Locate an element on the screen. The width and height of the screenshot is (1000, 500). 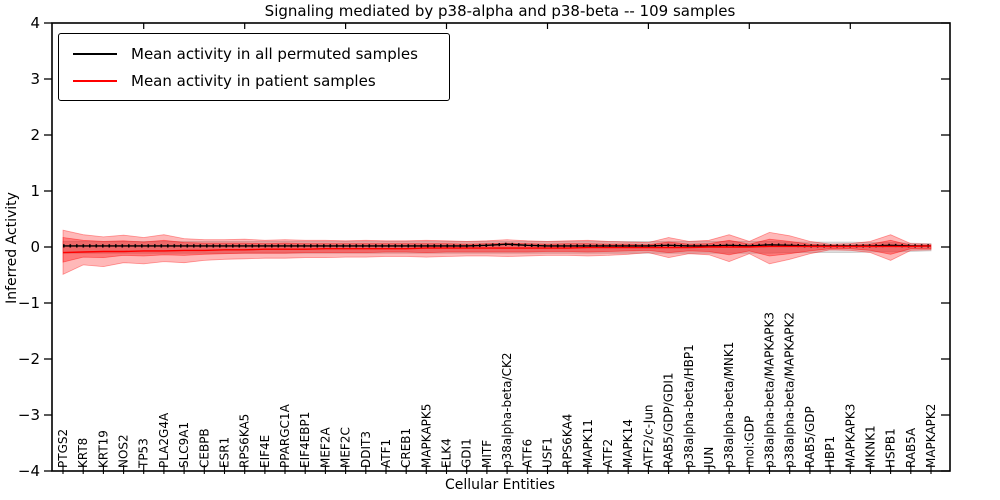
y-tick-label: 0 is located at coordinates (35, 247).